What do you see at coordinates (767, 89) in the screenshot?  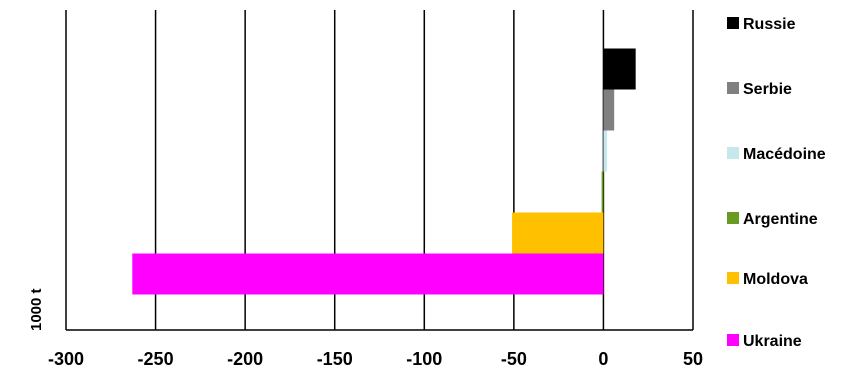 I see `legend-label: Serbie` at bounding box center [767, 89].